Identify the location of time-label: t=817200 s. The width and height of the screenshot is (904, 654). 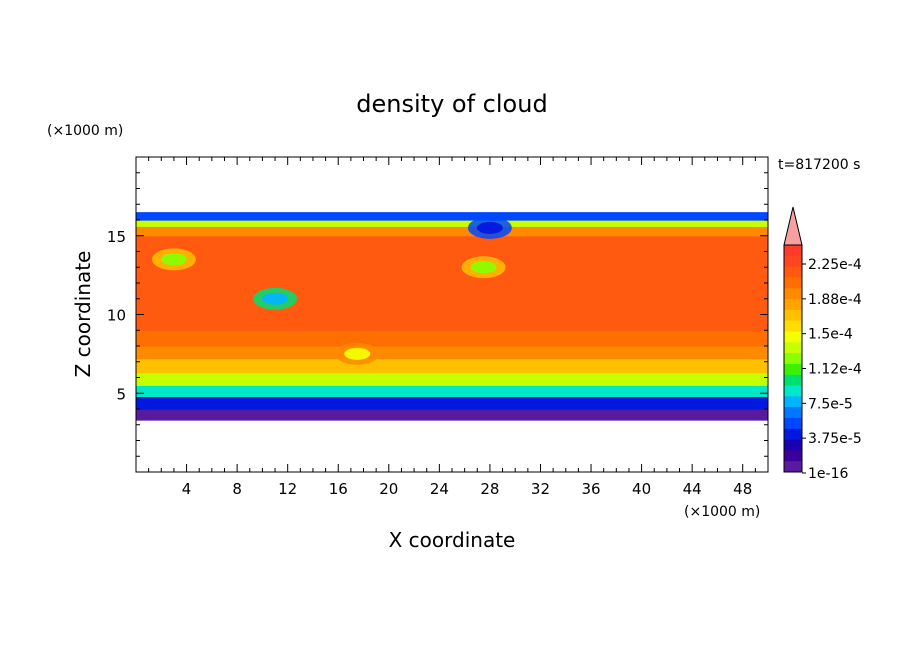
(819, 165).